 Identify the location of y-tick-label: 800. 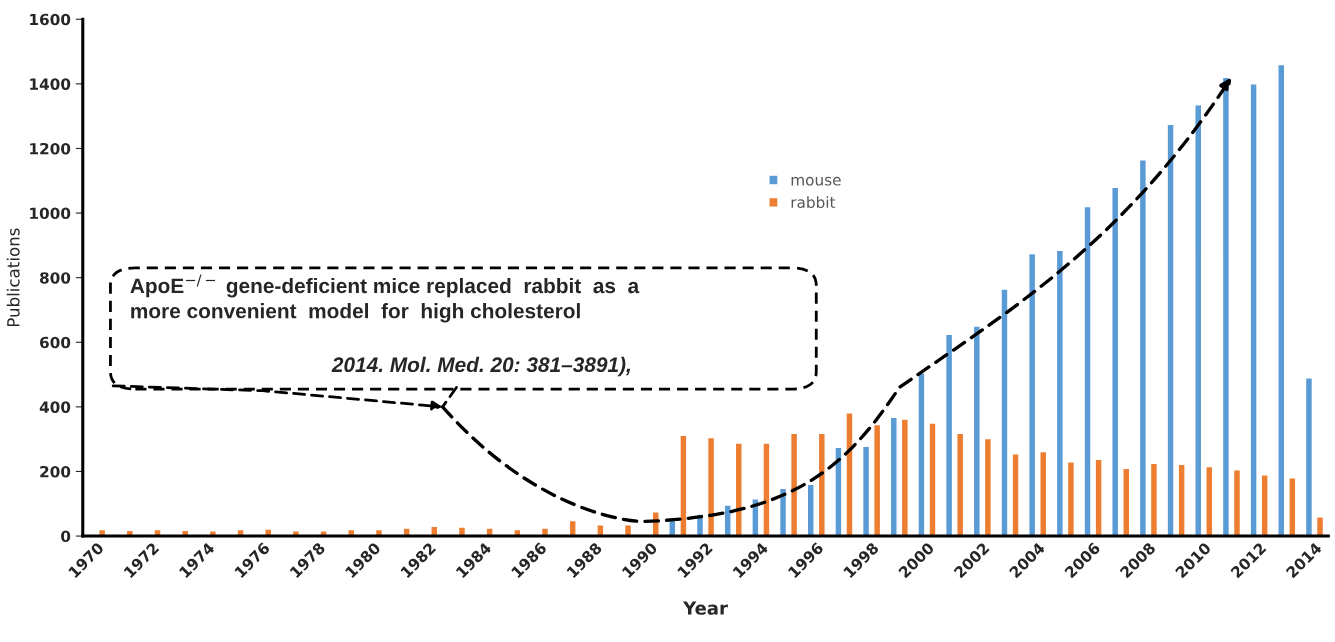
(55, 278).